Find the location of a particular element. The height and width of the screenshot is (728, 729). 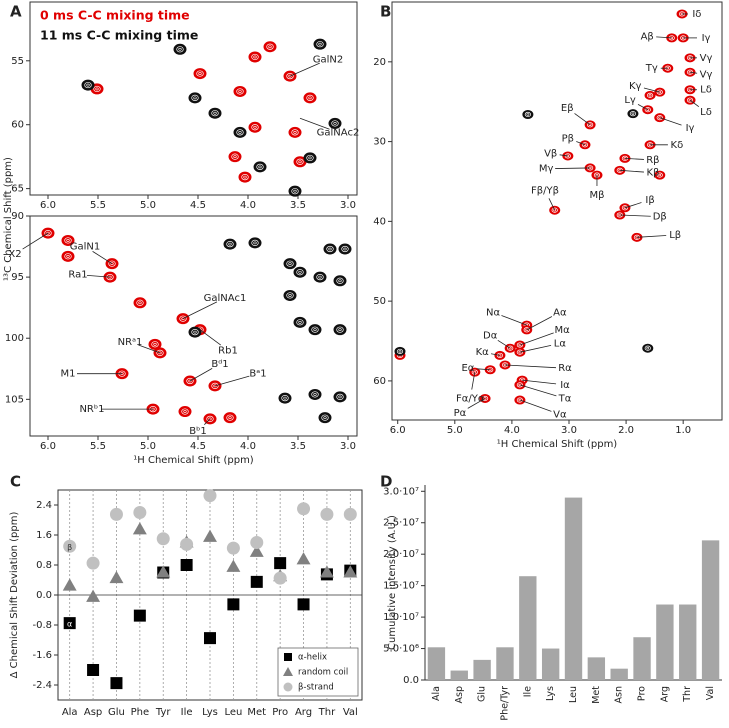

panel-letter: B is located at coordinates (385, 12).